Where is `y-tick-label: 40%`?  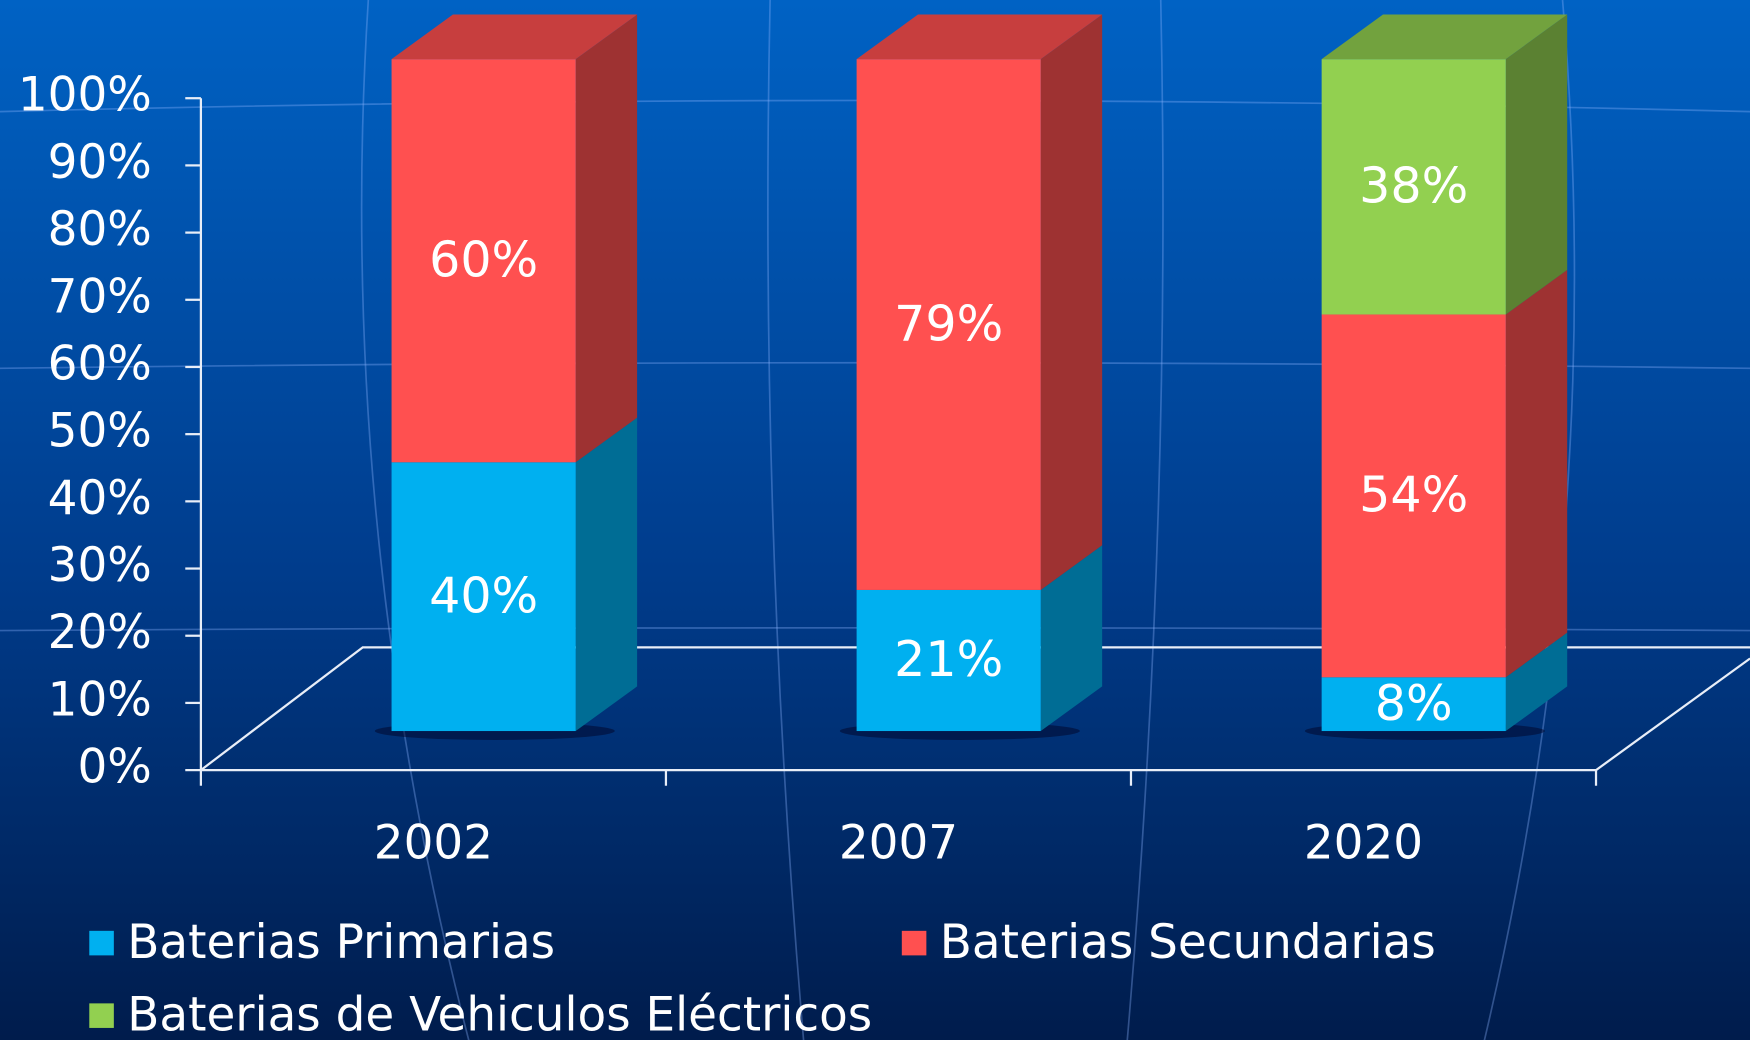
y-tick-label: 40% is located at coordinates (100, 498).